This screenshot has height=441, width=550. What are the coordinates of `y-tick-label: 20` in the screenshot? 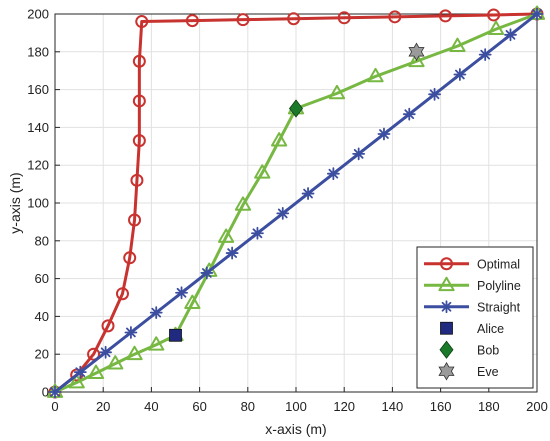 It's located at (42, 354).